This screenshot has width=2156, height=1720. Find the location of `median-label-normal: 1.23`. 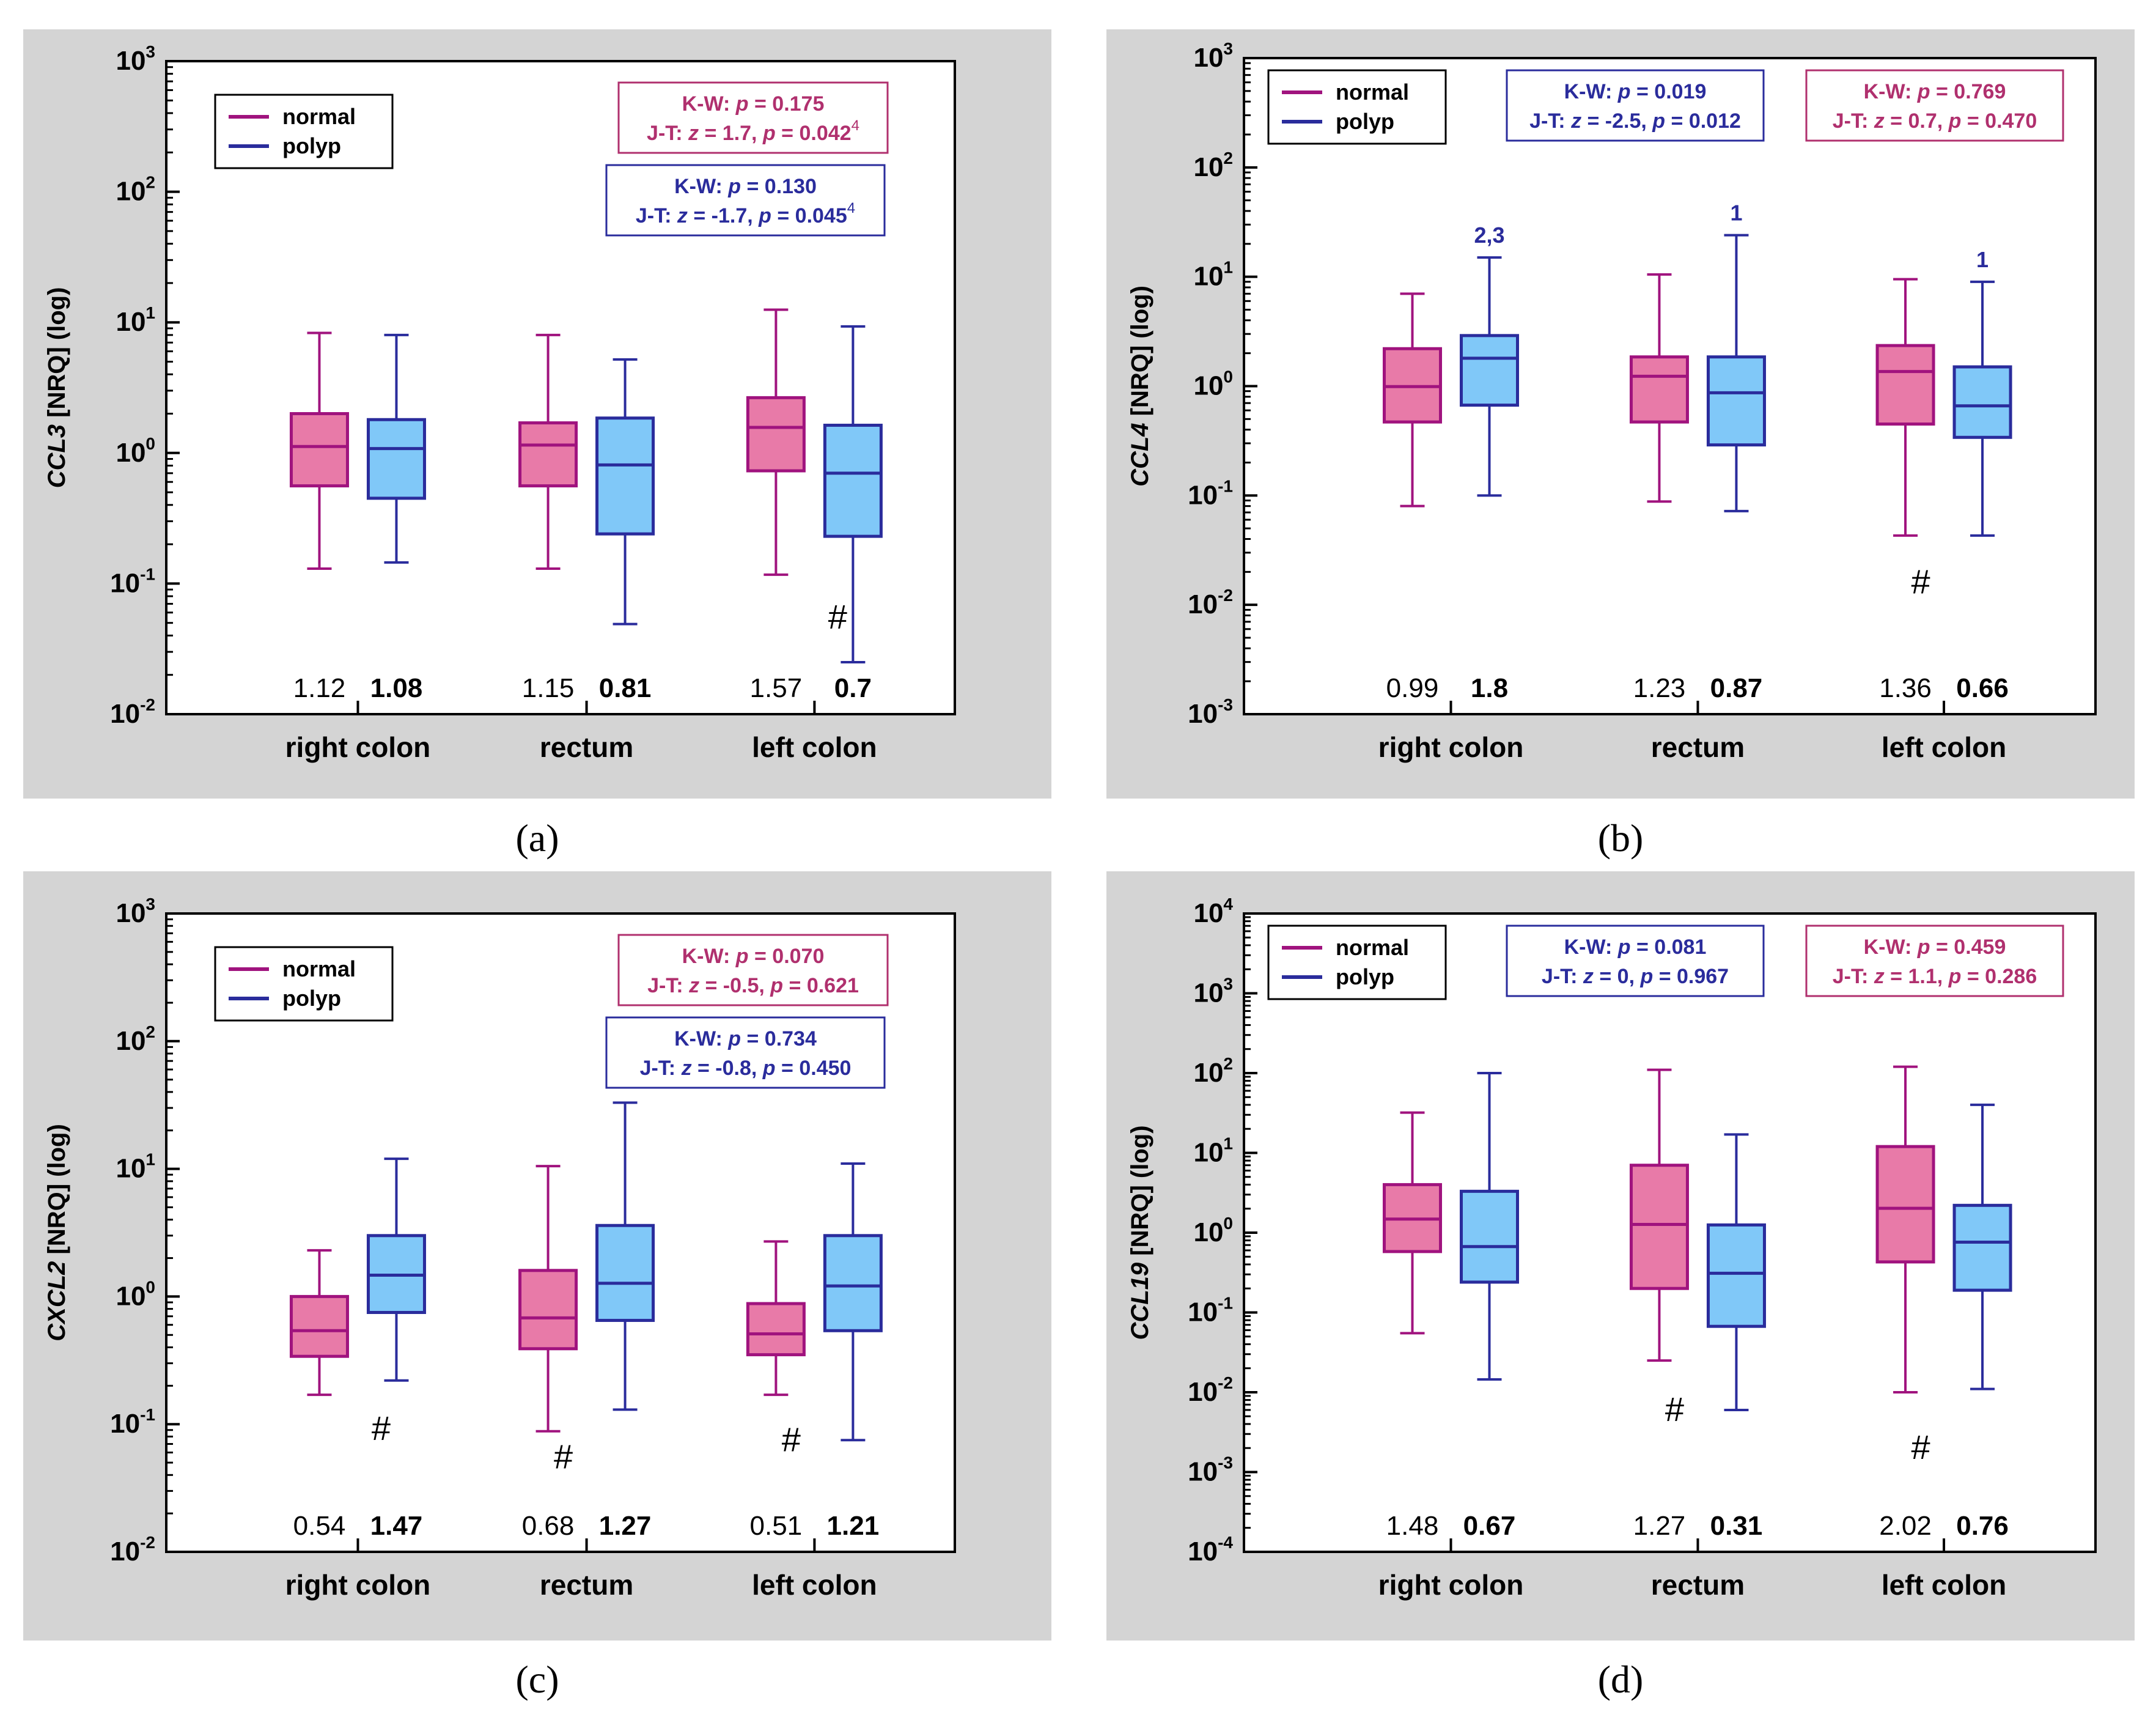

median-label-normal: 1.23 is located at coordinates (1659, 688).